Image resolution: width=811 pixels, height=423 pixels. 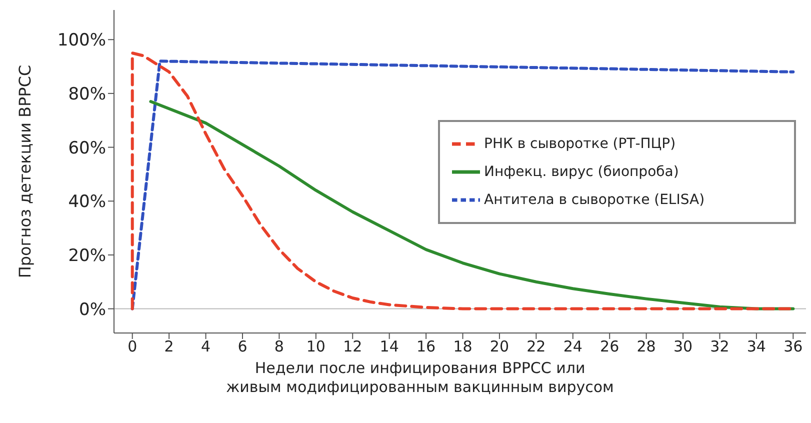 What do you see at coordinates (756, 347) in the screenshot?
I see `x-tick-label: 34` at bounding box center [756, 347].